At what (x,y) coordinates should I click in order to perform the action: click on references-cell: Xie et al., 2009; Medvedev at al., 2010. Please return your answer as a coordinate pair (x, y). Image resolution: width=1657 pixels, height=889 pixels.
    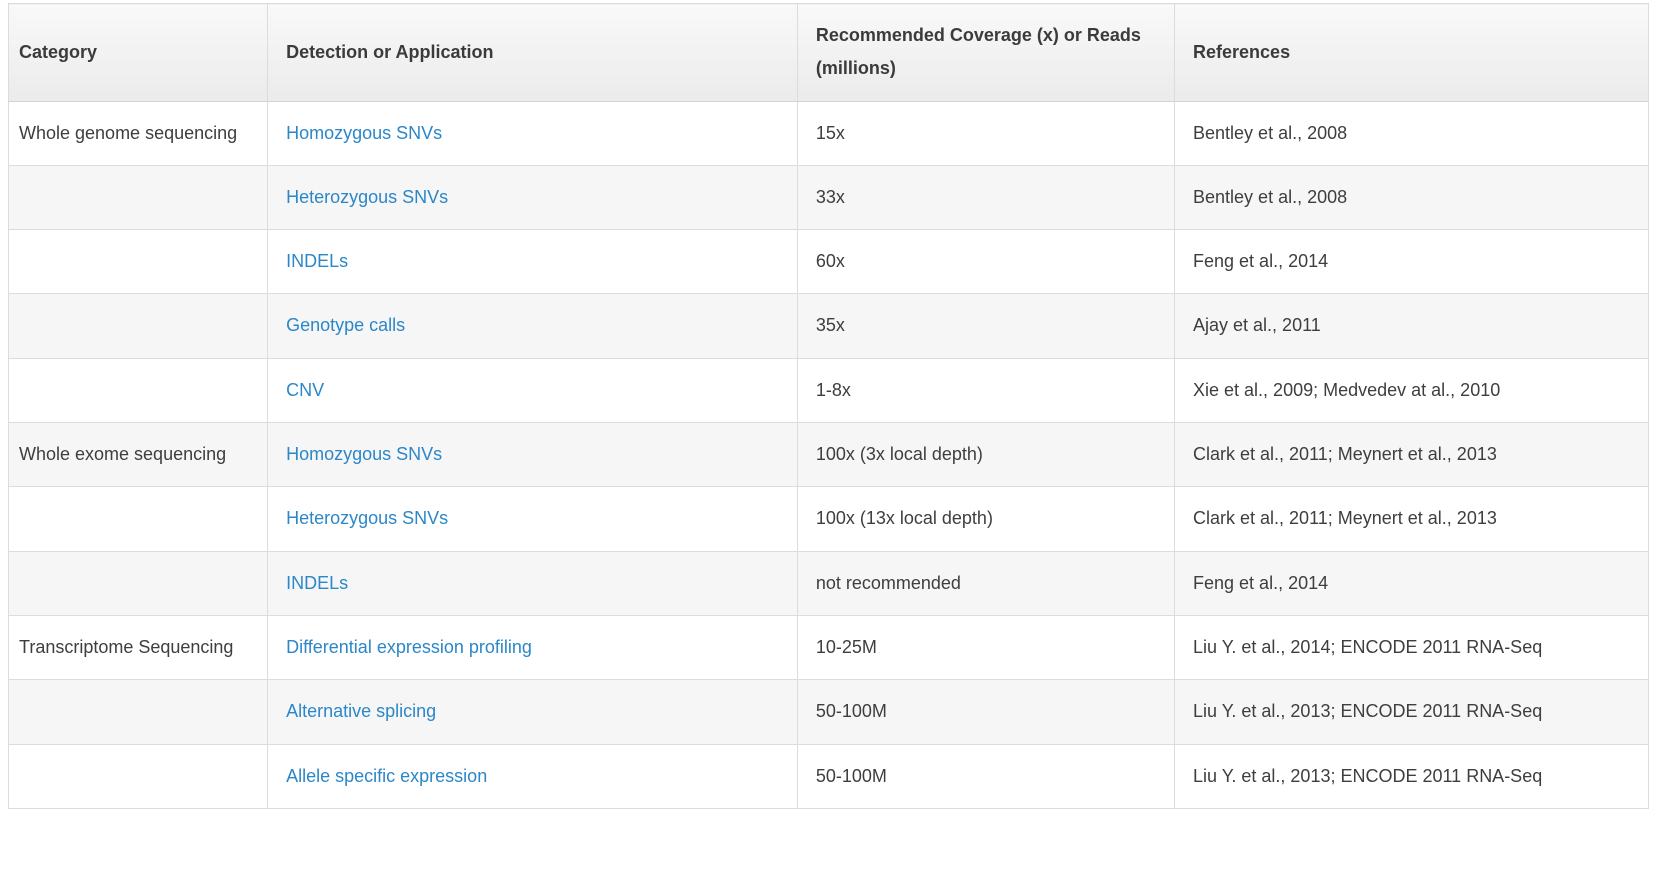
    Looking at the image, I should click on (1411, 390).